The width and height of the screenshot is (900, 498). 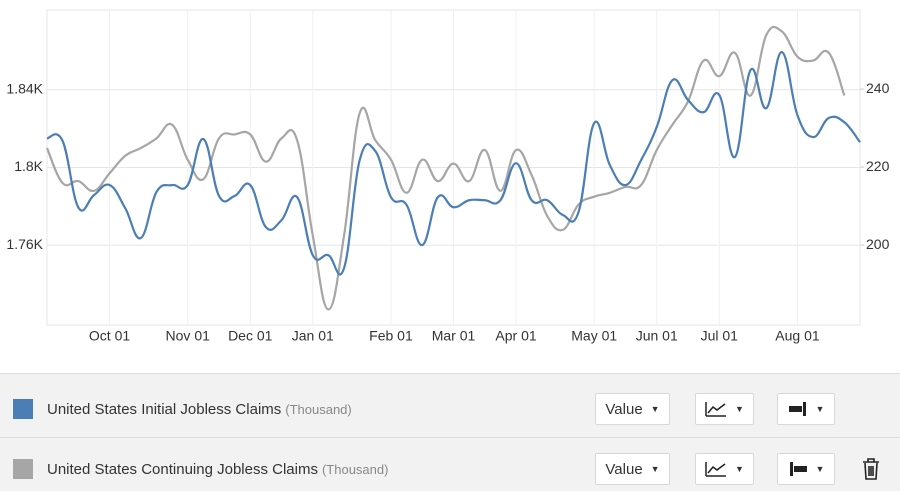 What do you see at coordinates (878, 166) in the screenshot?
I see `y2-tick-label: 220` at bounding box center [878, 166].